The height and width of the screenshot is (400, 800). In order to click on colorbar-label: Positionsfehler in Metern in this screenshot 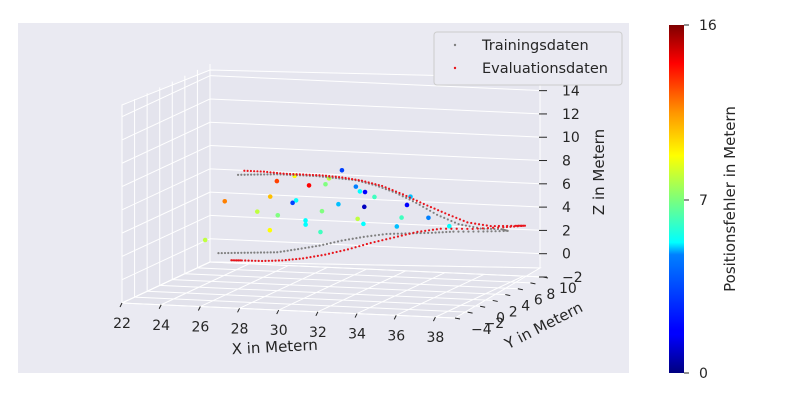, I will do `click(730, 199)`.